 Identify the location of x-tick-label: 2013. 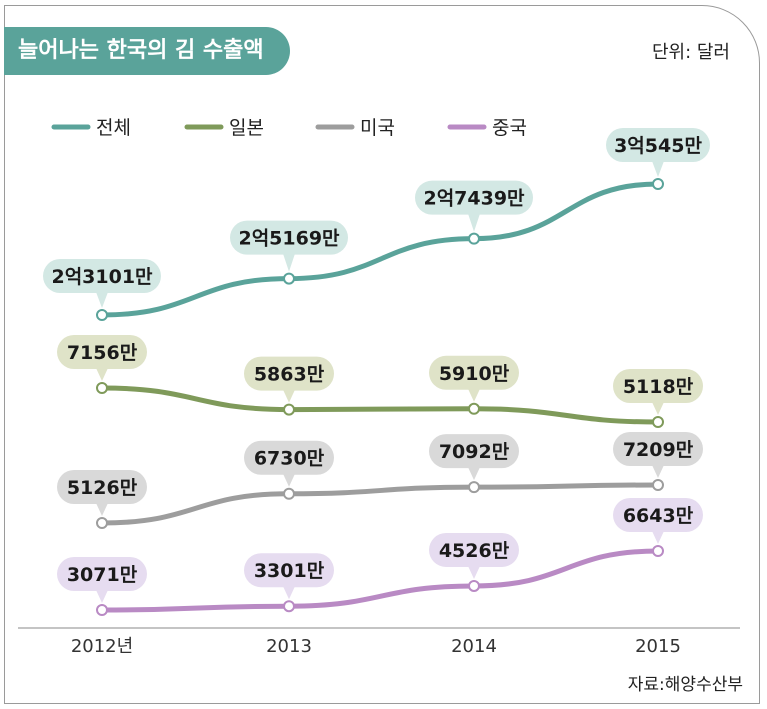
(289, 646).